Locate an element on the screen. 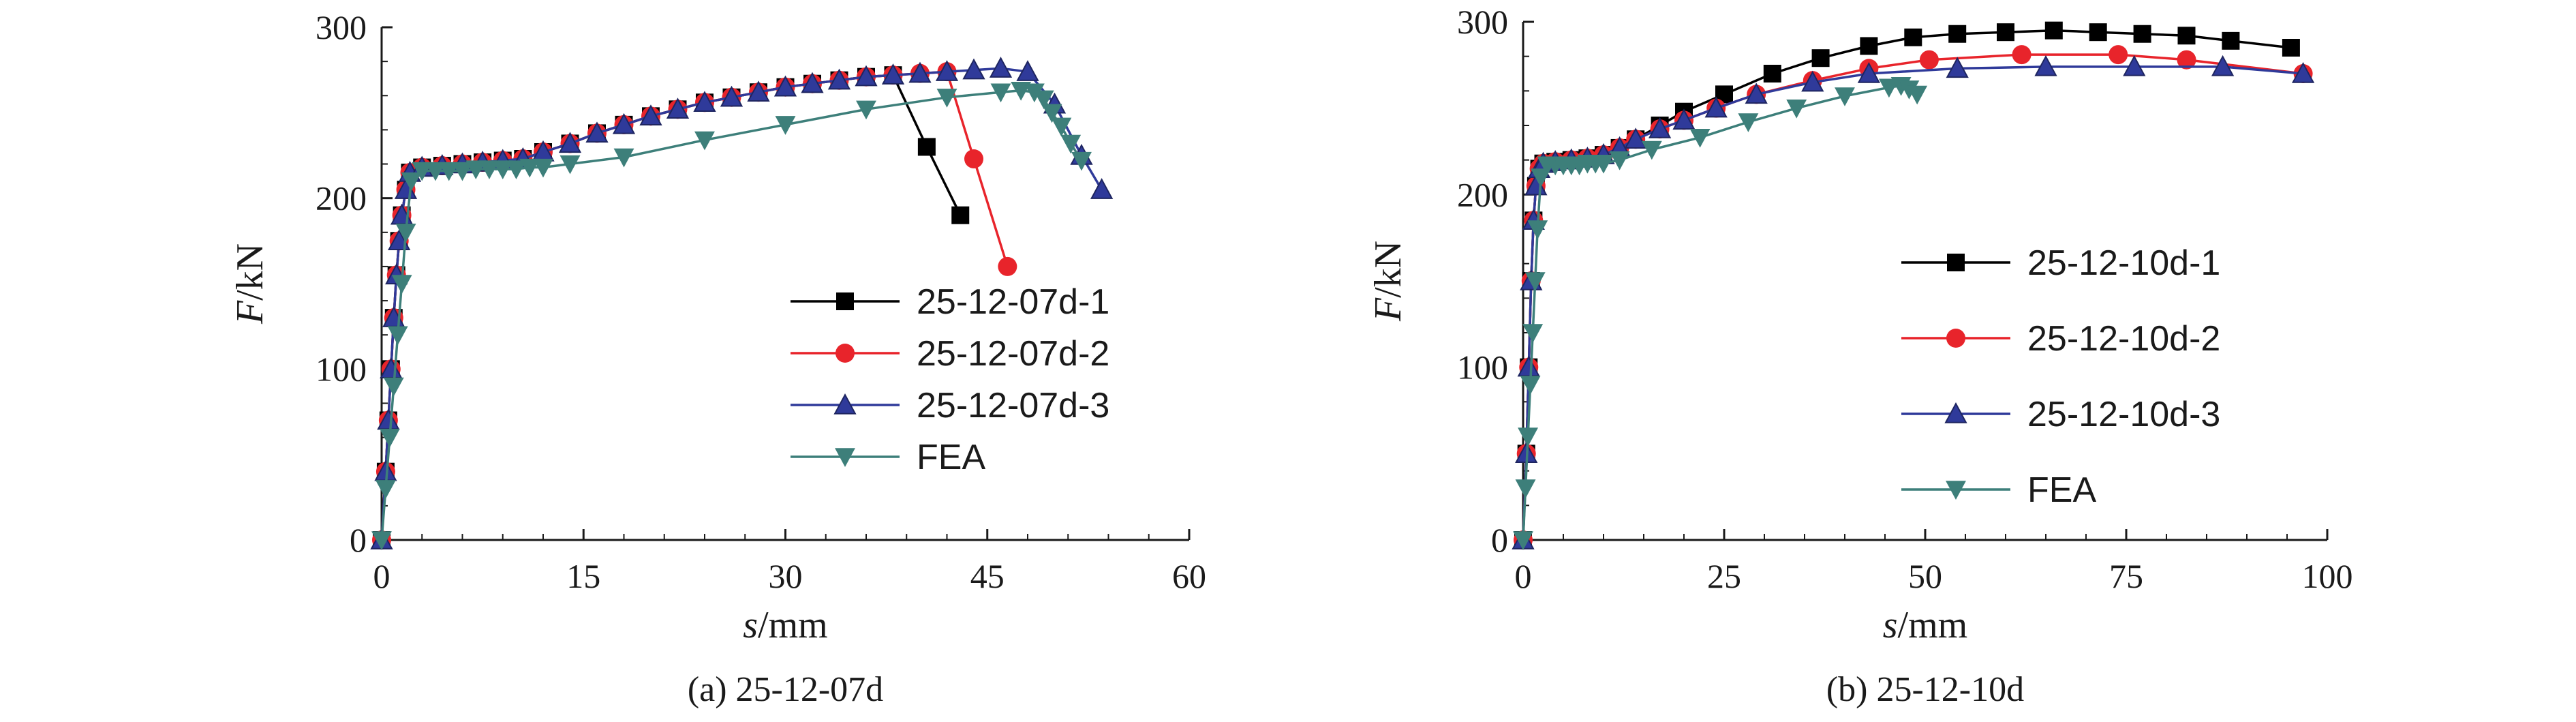  x-tick-label: 30 is located at coordinates (786, 576).